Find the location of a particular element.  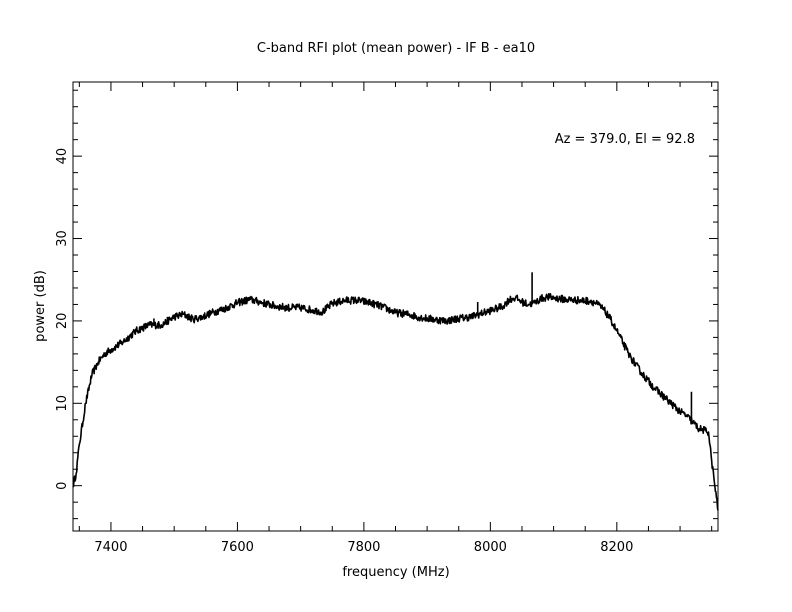

chart-annotation: Az = 379.0, El = 92.8 is located at coordinates (625, 139).